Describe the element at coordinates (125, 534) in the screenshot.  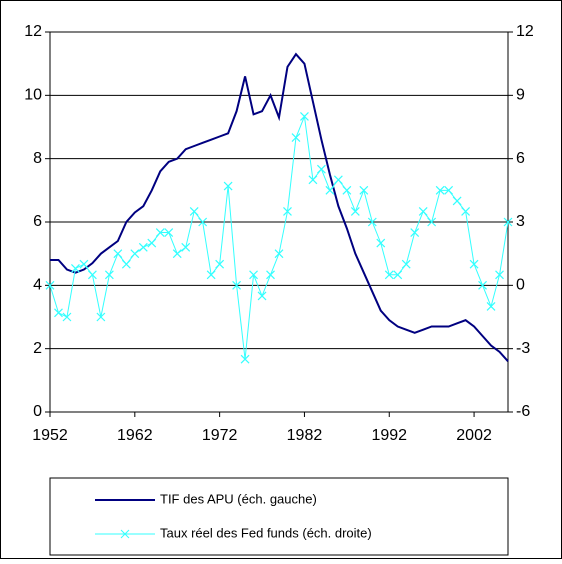
I see `legend-marker` at that location.